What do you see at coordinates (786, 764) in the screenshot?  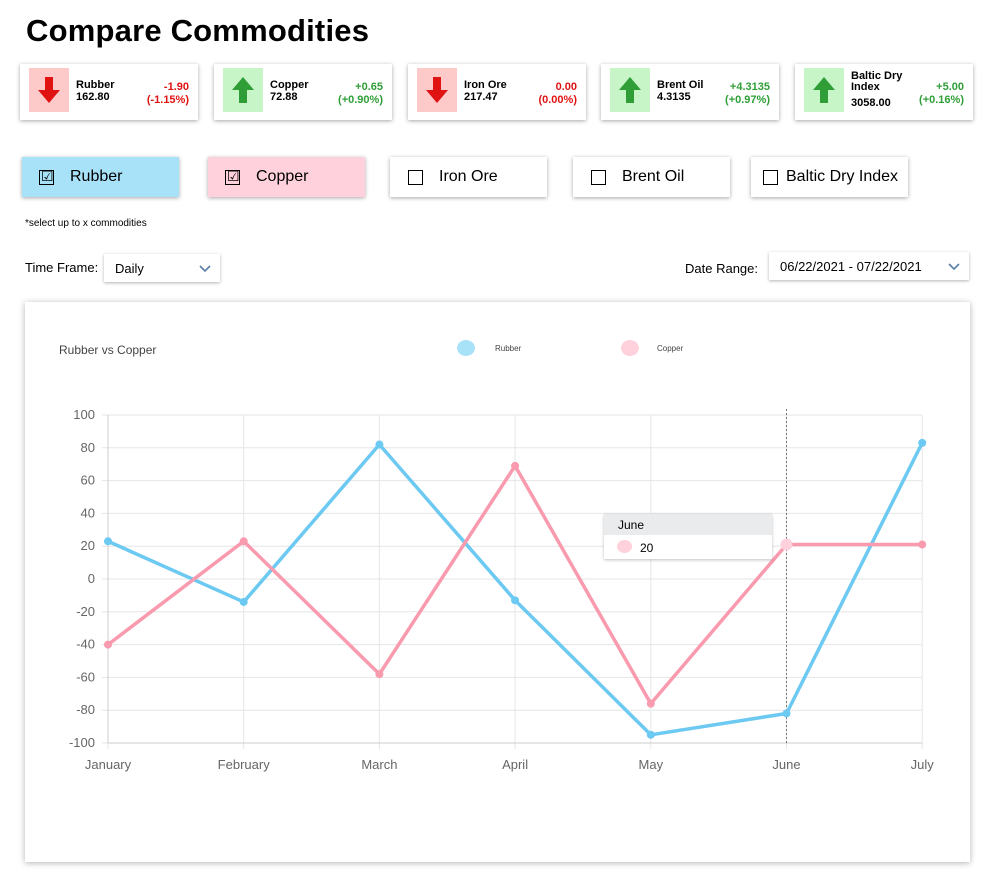 I see `x-tick-label: June` at bounding box center [786, 764].